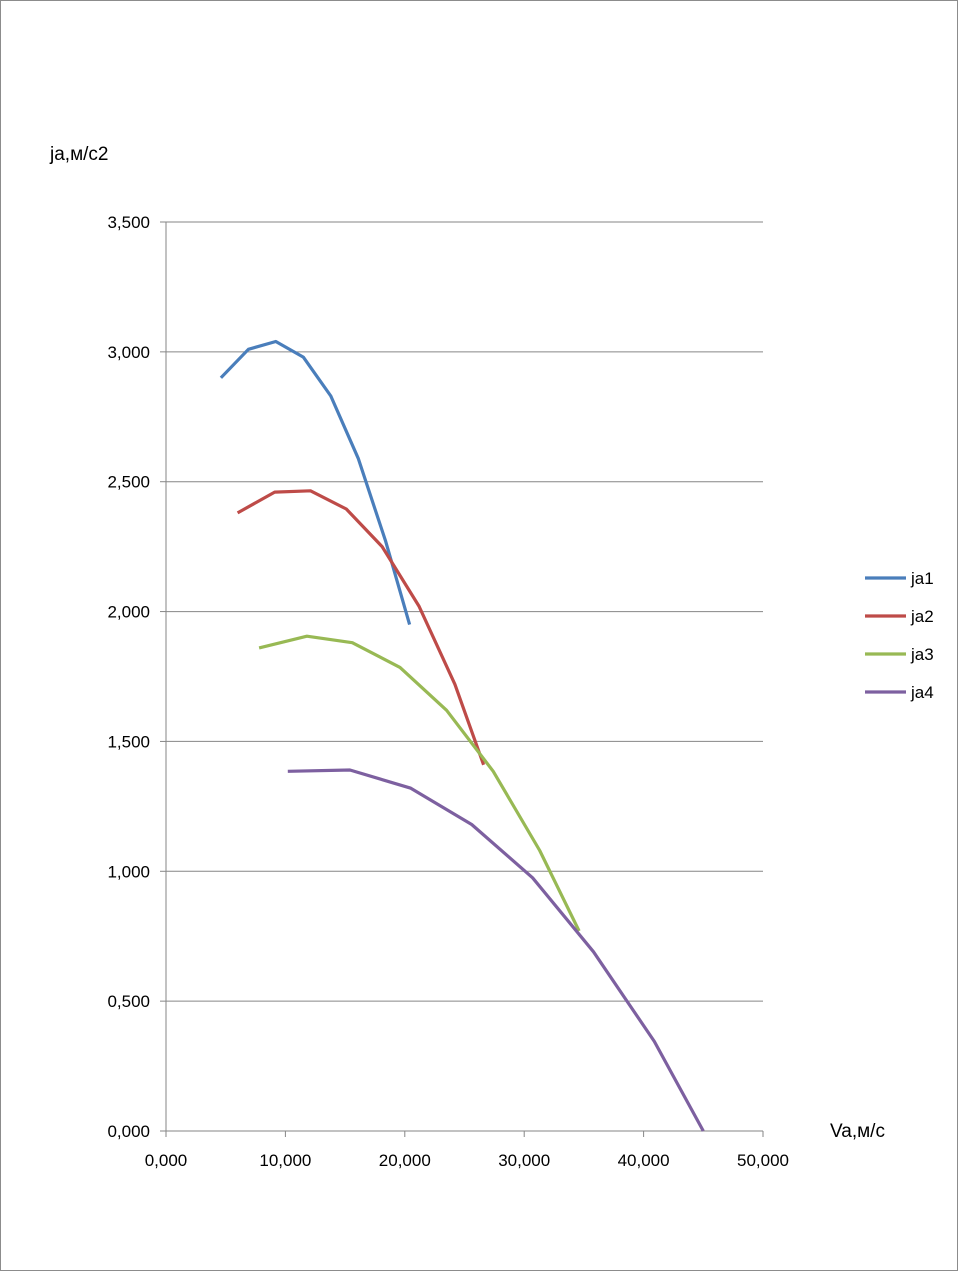 Image resolution: width=958 pixels, height=1271 pixels. What do you see at coordinates (922, 616) in the screenshot?
I see `legend-label-ja2: ja2` at bounding box center [922, 616].